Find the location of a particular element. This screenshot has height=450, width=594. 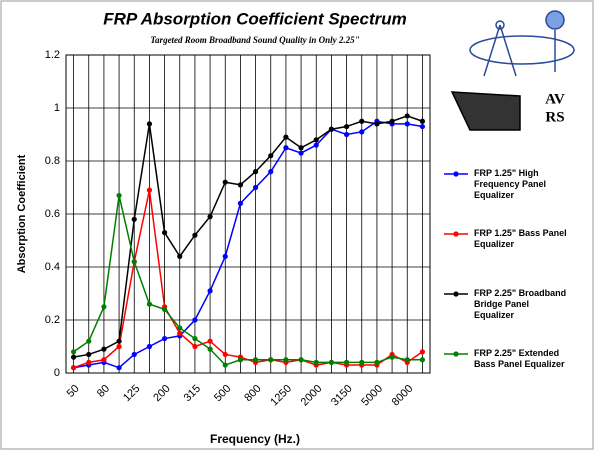

logo is located at coordinates (512, 70).